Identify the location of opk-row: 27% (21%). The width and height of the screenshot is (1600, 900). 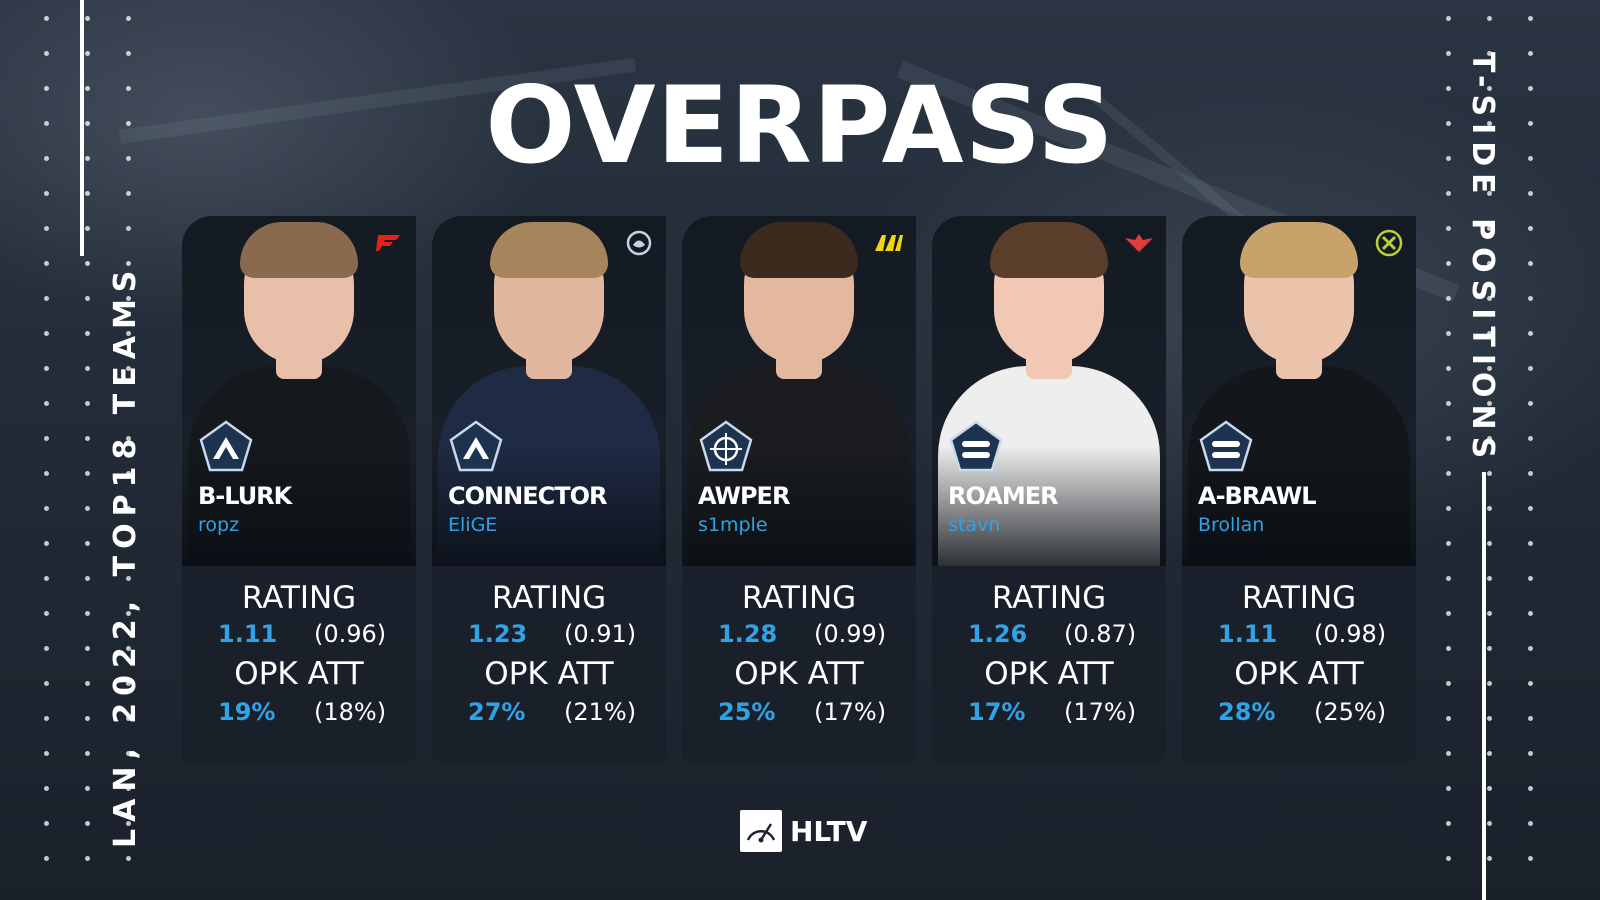
(549, 713).